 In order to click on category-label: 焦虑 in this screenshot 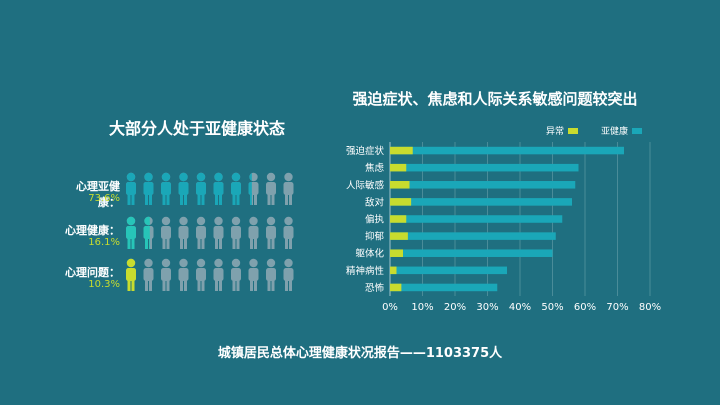, I will do `click(375, 168)`.